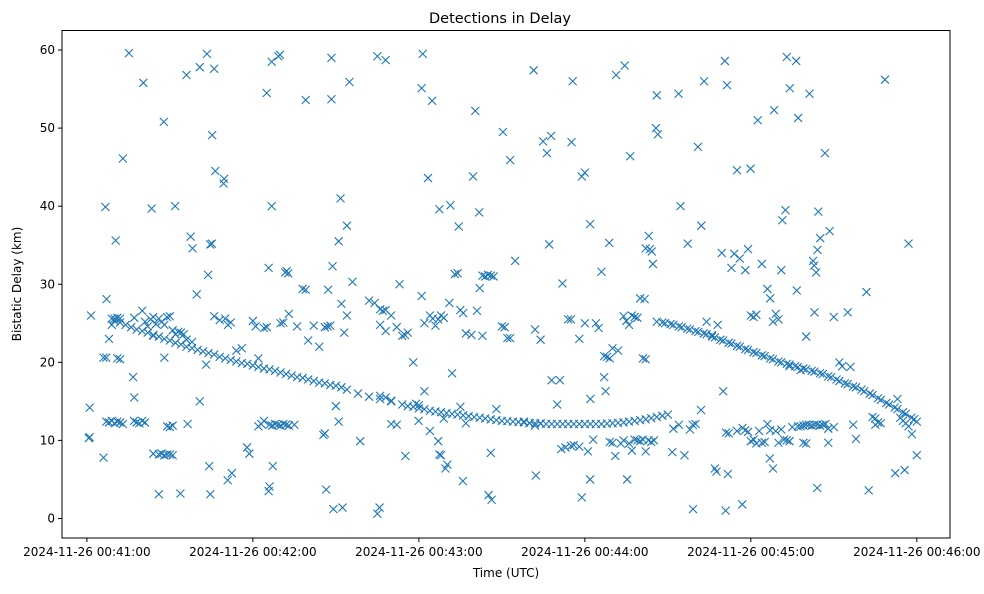  Describe the element at coordinates (750, 552) in the screenshot. I see `x-tick-label: 2024-11-26 00:45:00` at that location.